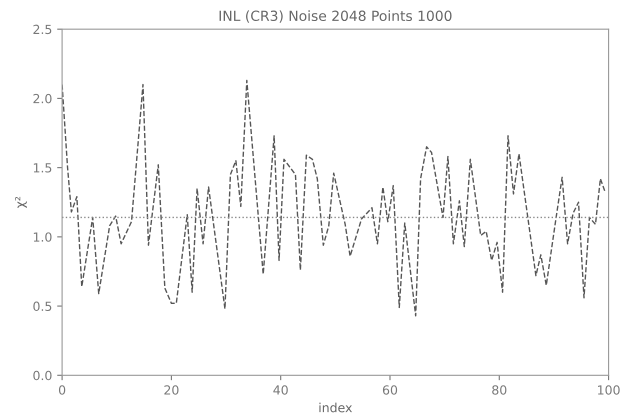 Image resolution: width=621 pixels, height=417 pixels. Describe the element at coordinates (42, 99) in the screenshot. I see `y-tick-label: 2.0` at that location.